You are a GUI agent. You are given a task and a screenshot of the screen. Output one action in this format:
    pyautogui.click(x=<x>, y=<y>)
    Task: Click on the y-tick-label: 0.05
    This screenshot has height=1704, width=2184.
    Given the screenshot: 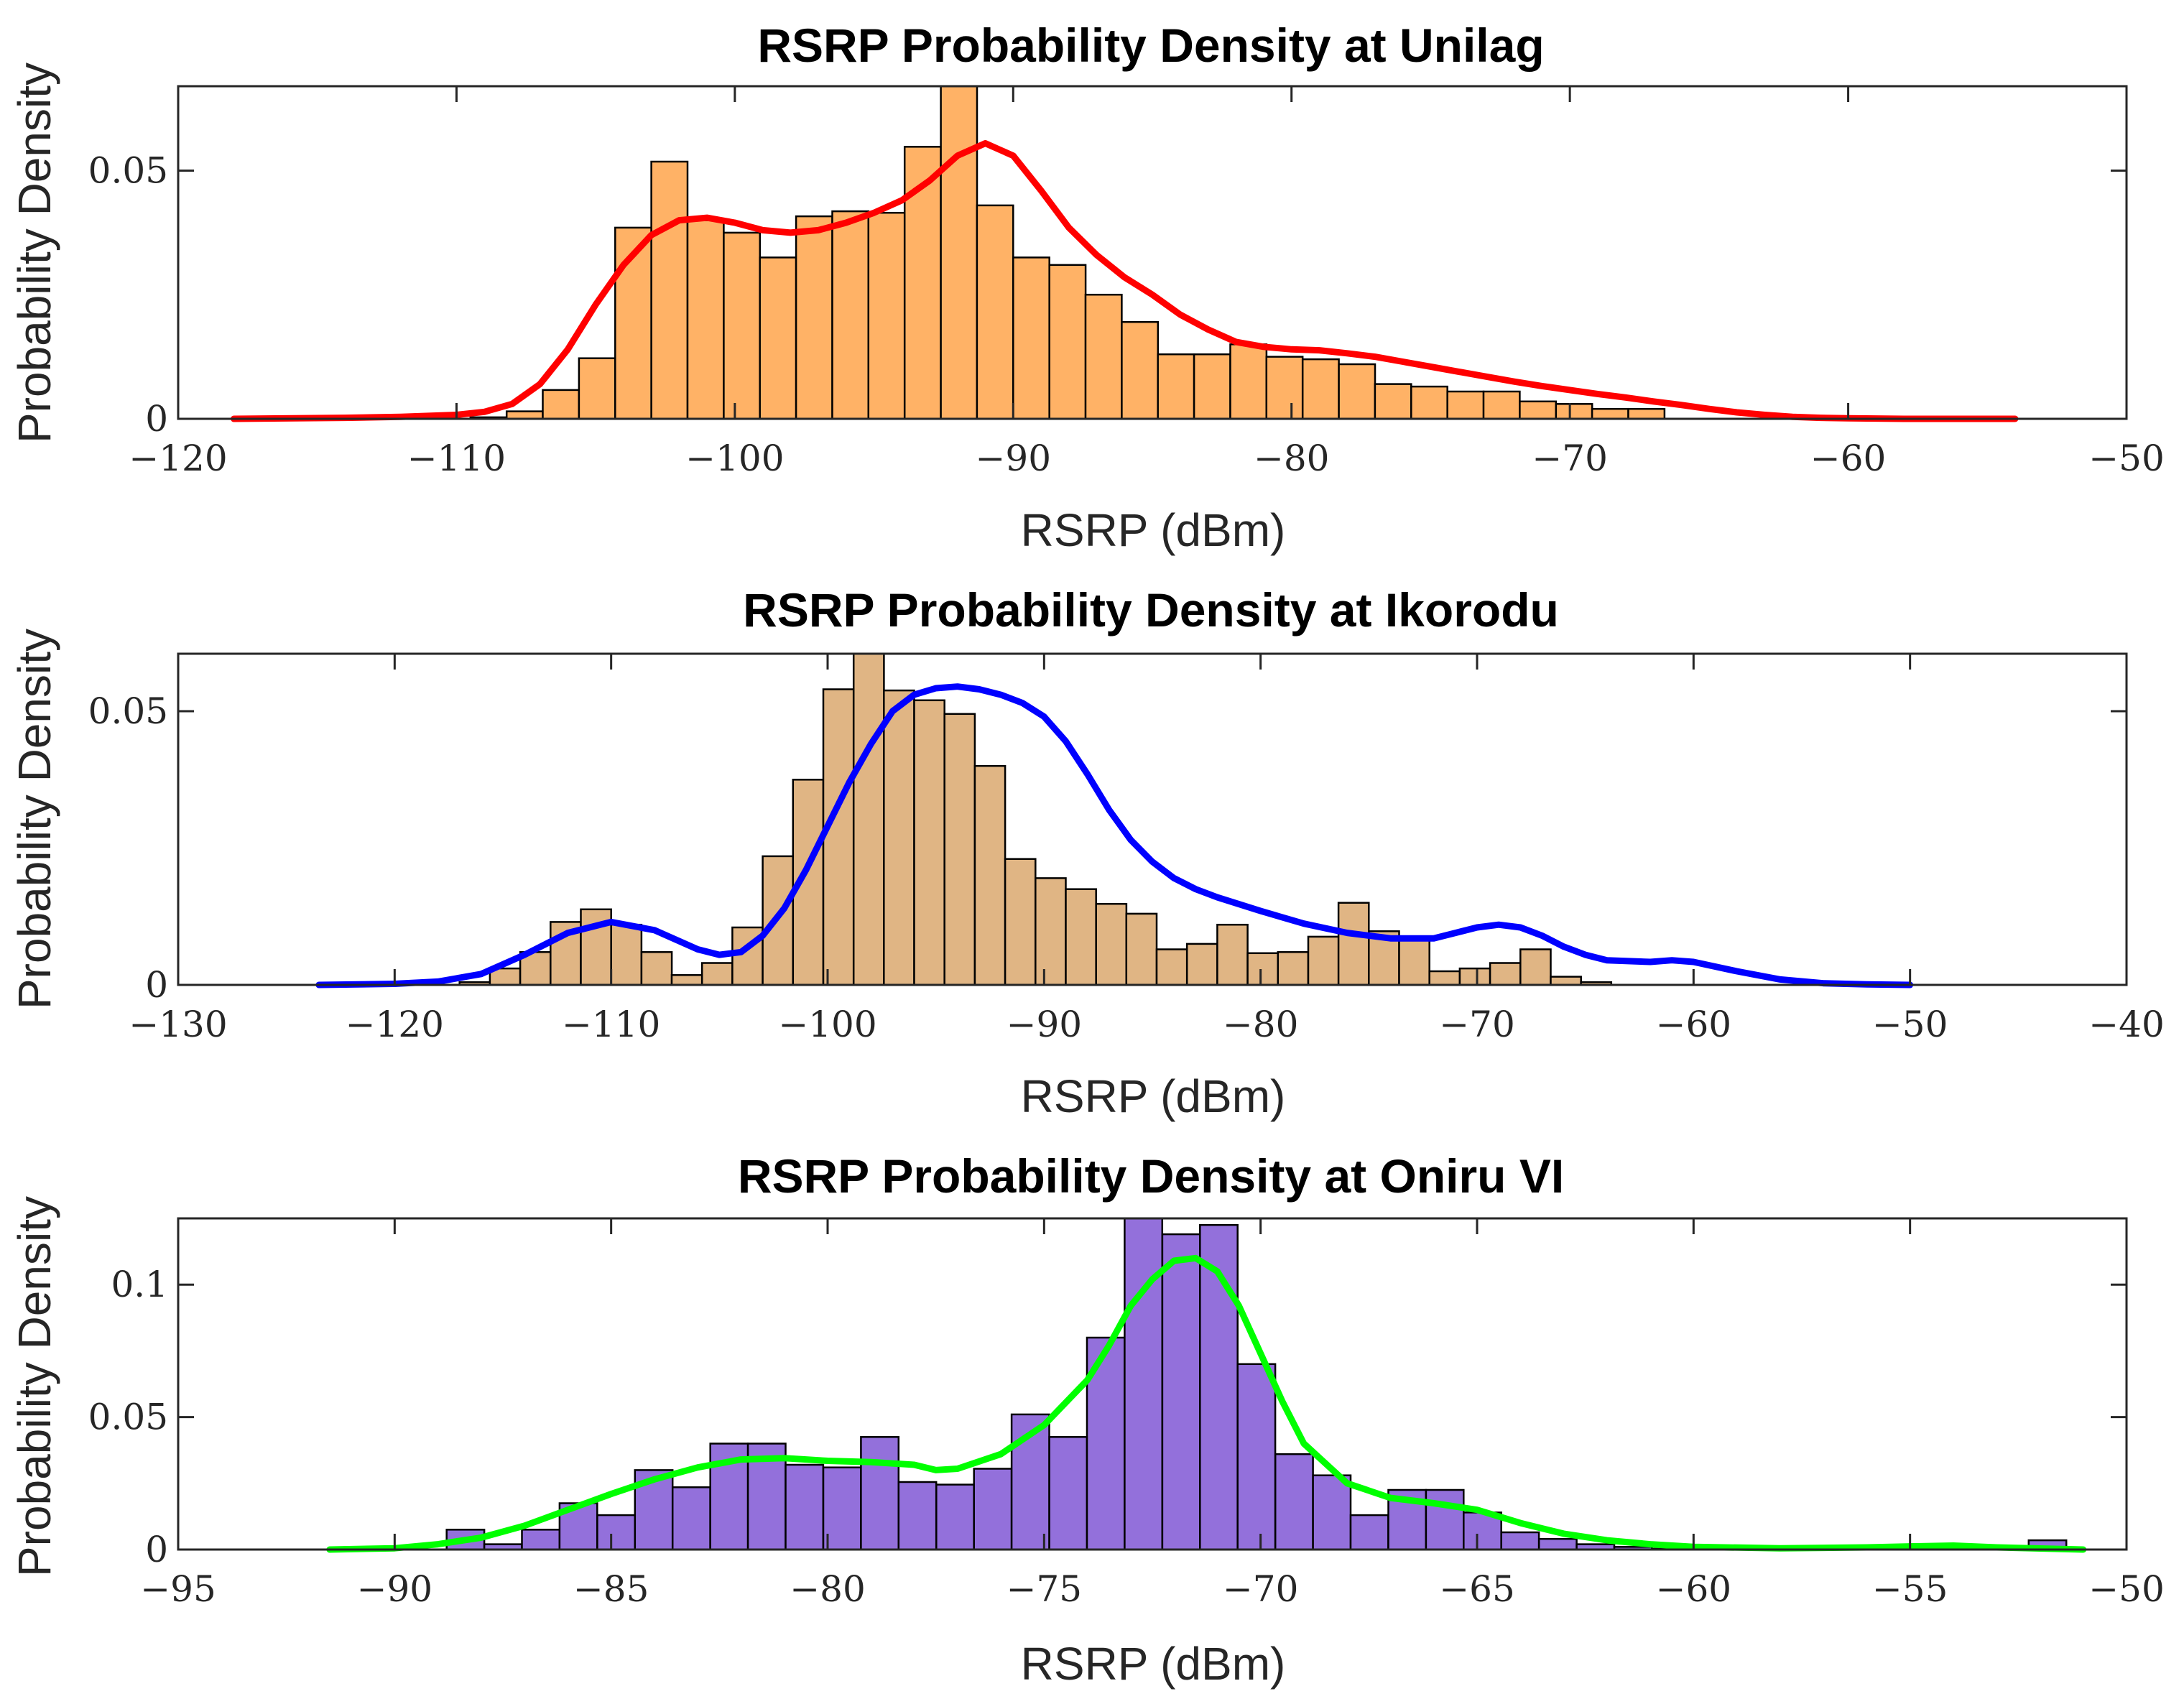 What is the action you would take?
    pyautogui.click(x=128, y=170)
    